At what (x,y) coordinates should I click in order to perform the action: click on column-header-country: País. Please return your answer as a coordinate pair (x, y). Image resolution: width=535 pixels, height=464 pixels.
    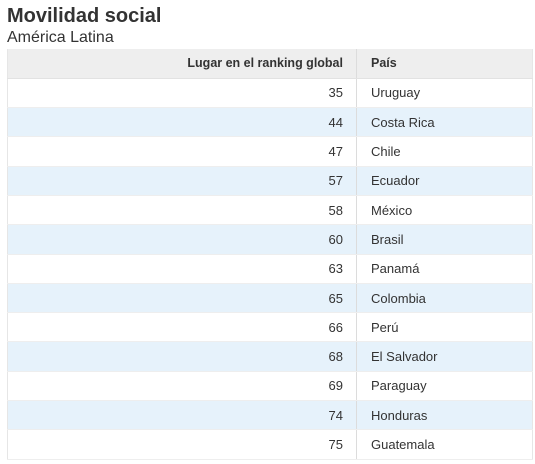
    Looking at the image, I should click on (444, 64).